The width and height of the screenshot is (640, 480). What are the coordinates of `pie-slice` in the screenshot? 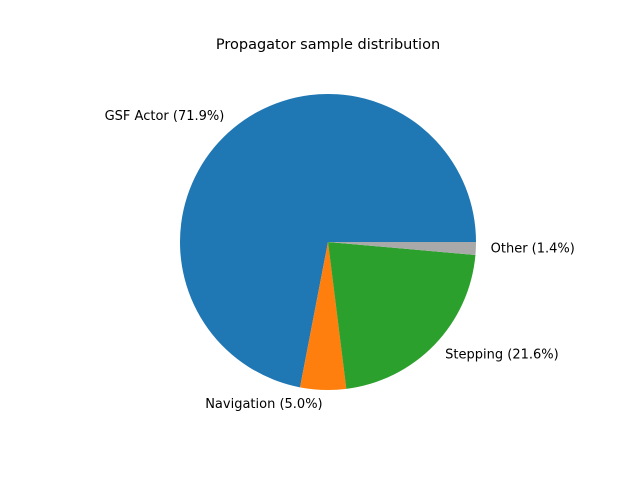 It's located at (401, 315).